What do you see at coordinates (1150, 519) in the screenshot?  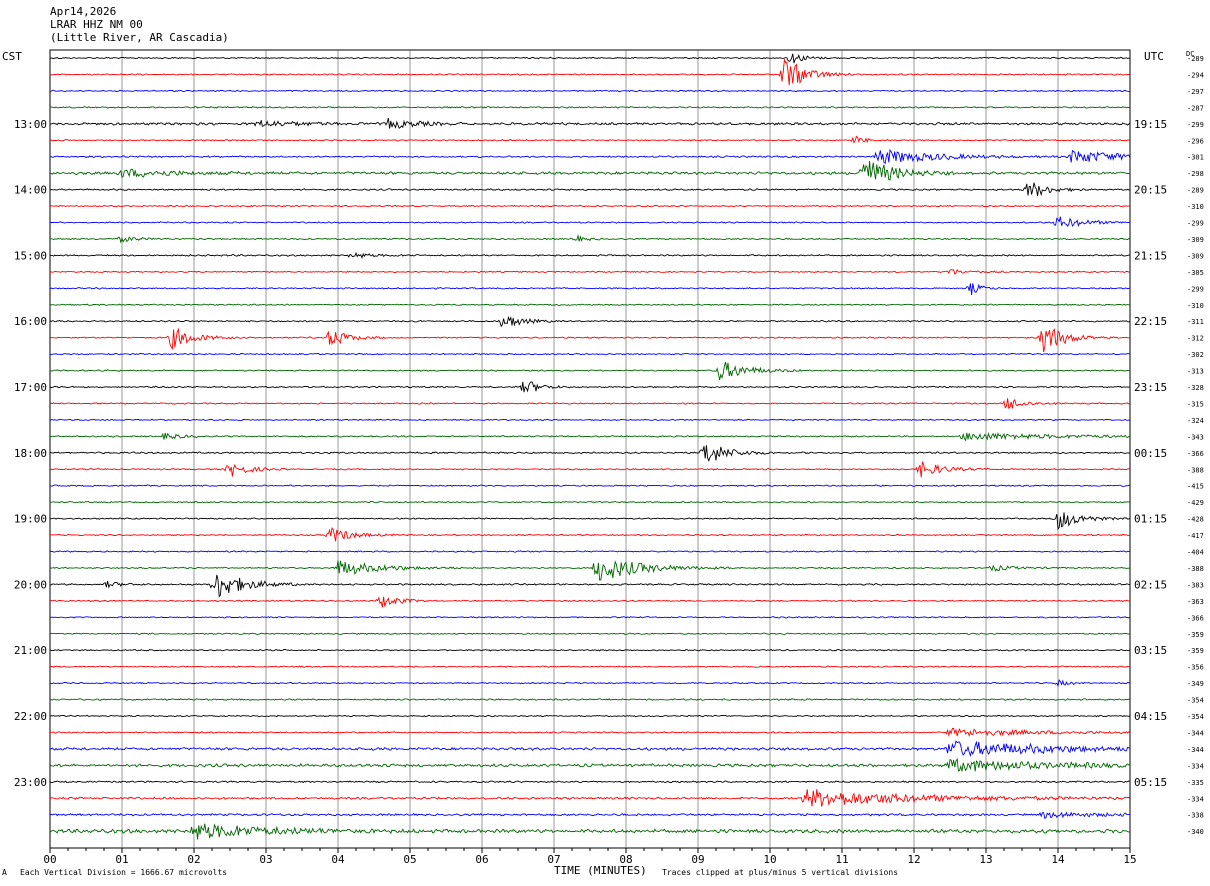 I see `right-hour-label: 01:15` at bounding box center [1150, 519].